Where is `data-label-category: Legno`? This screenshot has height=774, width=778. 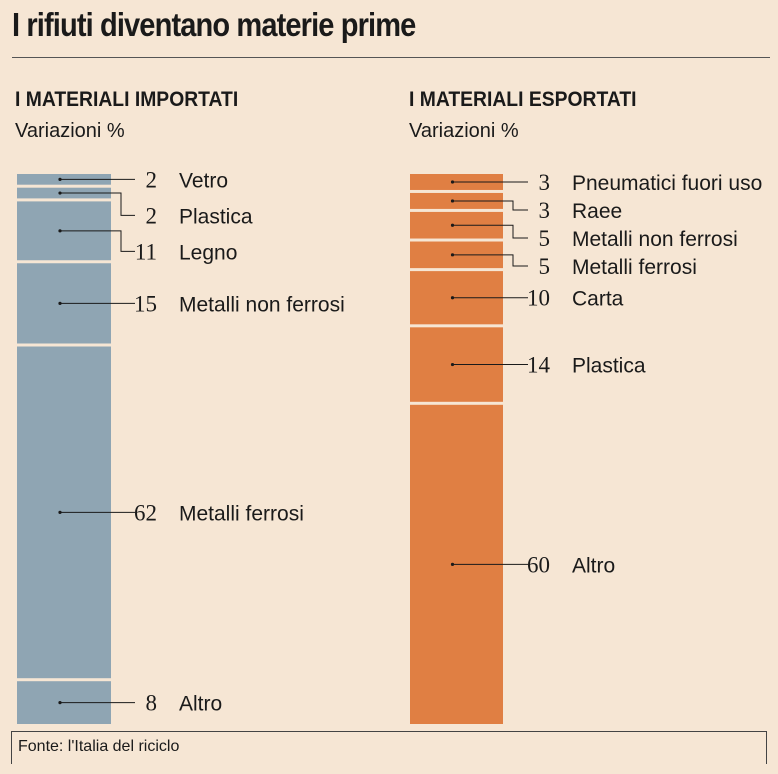
data-label-category: Legno is located at coordinates (208, 252).